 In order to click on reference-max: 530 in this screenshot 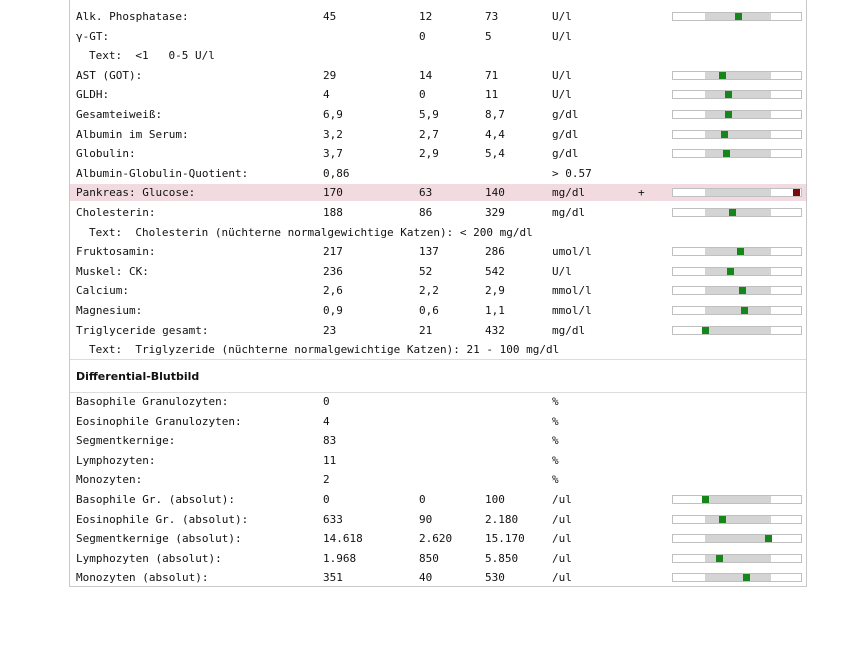, I will do `click(495, 578)`.